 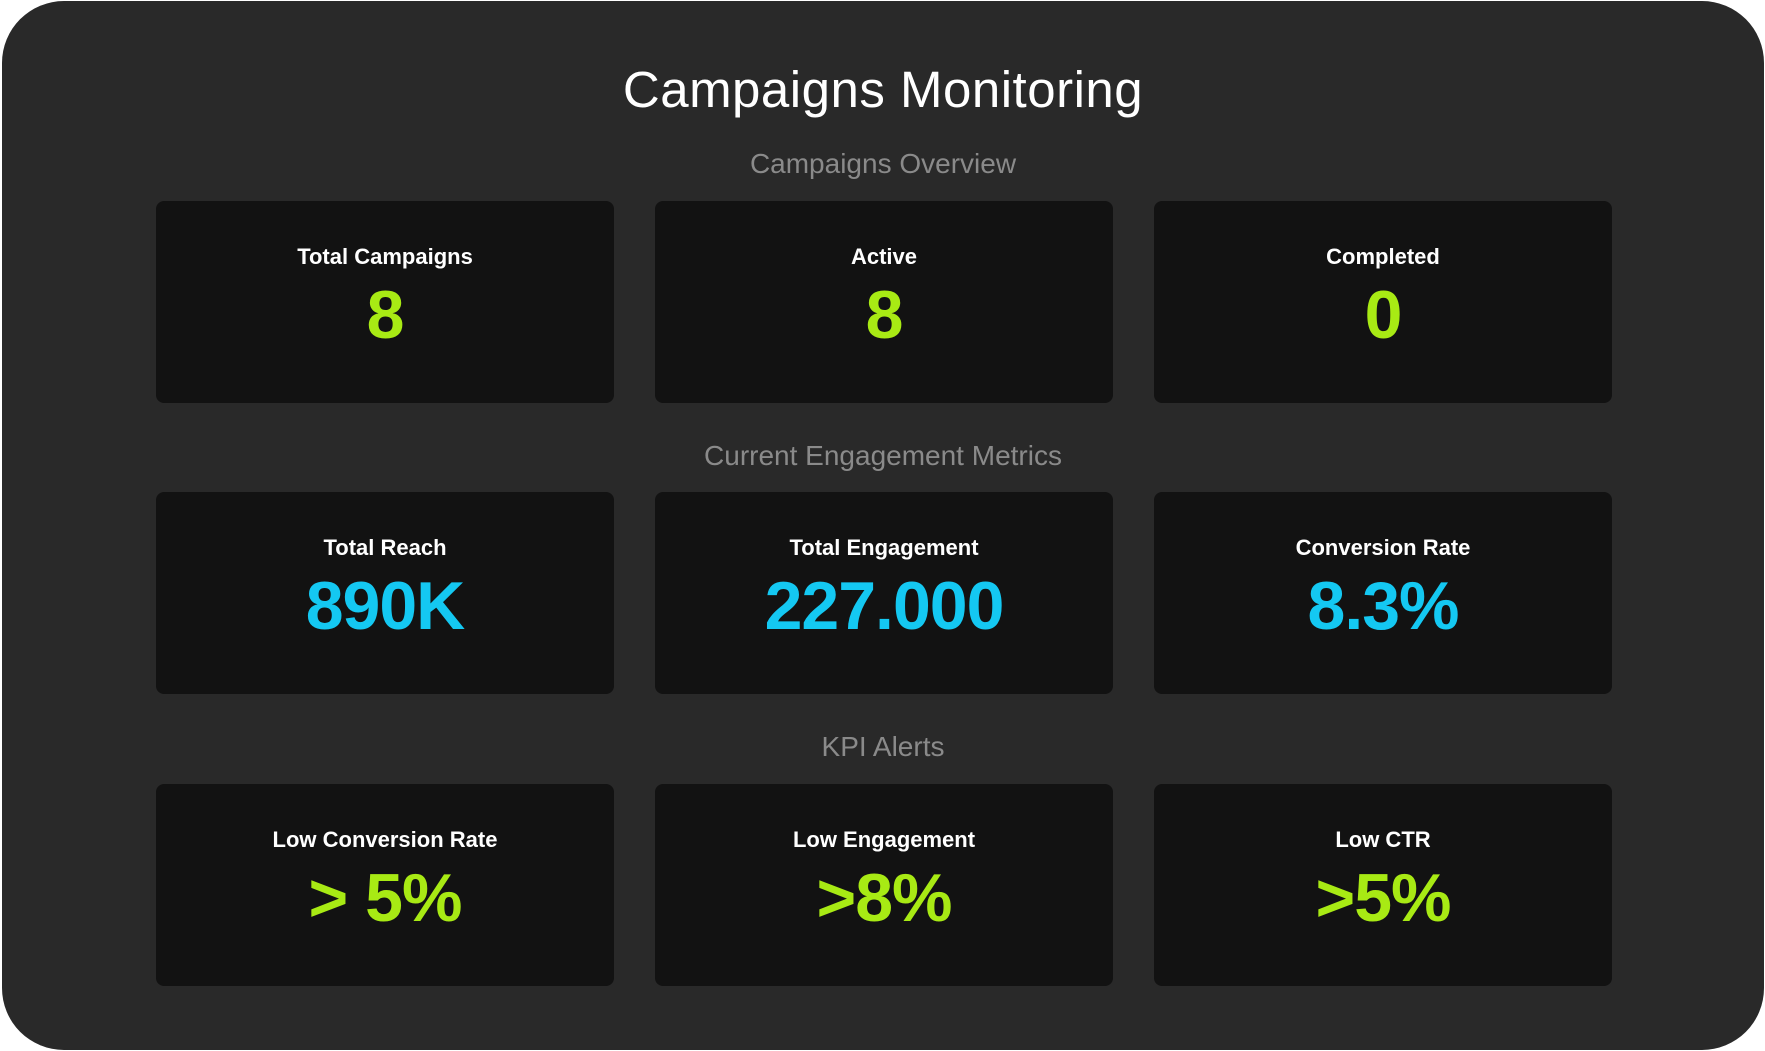 What do you see at coordinates (385, 256) in the screenshot?
I see `card-label: Total Campaigns` at bounding box center [385, 256].